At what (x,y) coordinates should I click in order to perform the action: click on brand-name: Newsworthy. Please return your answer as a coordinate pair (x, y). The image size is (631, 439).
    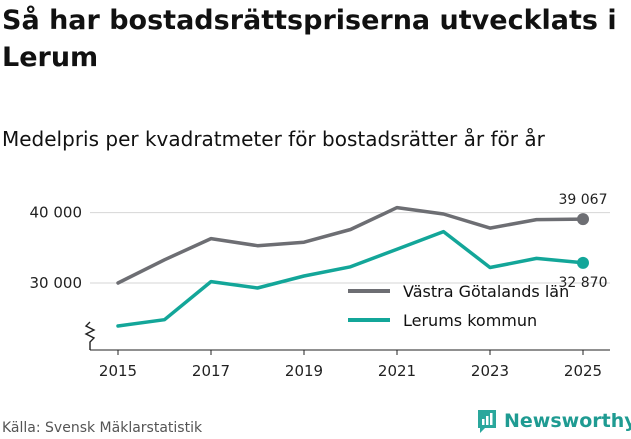
    Looking at the image, I should click on (567, 421).